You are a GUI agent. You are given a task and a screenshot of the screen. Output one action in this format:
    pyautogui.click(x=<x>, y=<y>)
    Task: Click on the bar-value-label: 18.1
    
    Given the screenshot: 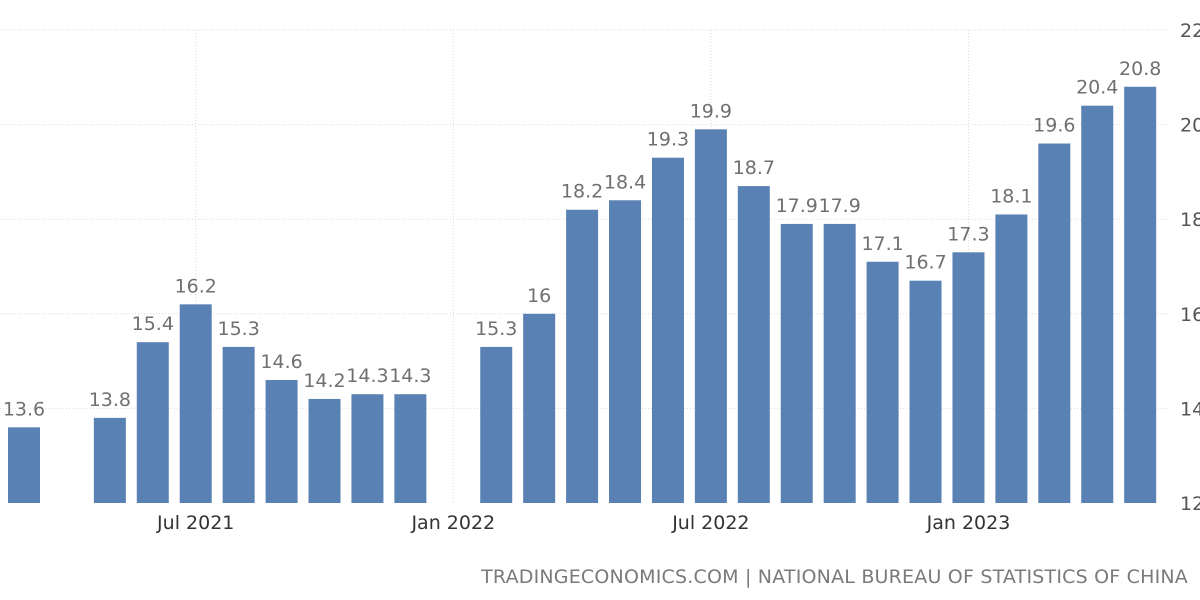 What is the action you would take?
    pyautogui.click(x=1011, y=196)
    